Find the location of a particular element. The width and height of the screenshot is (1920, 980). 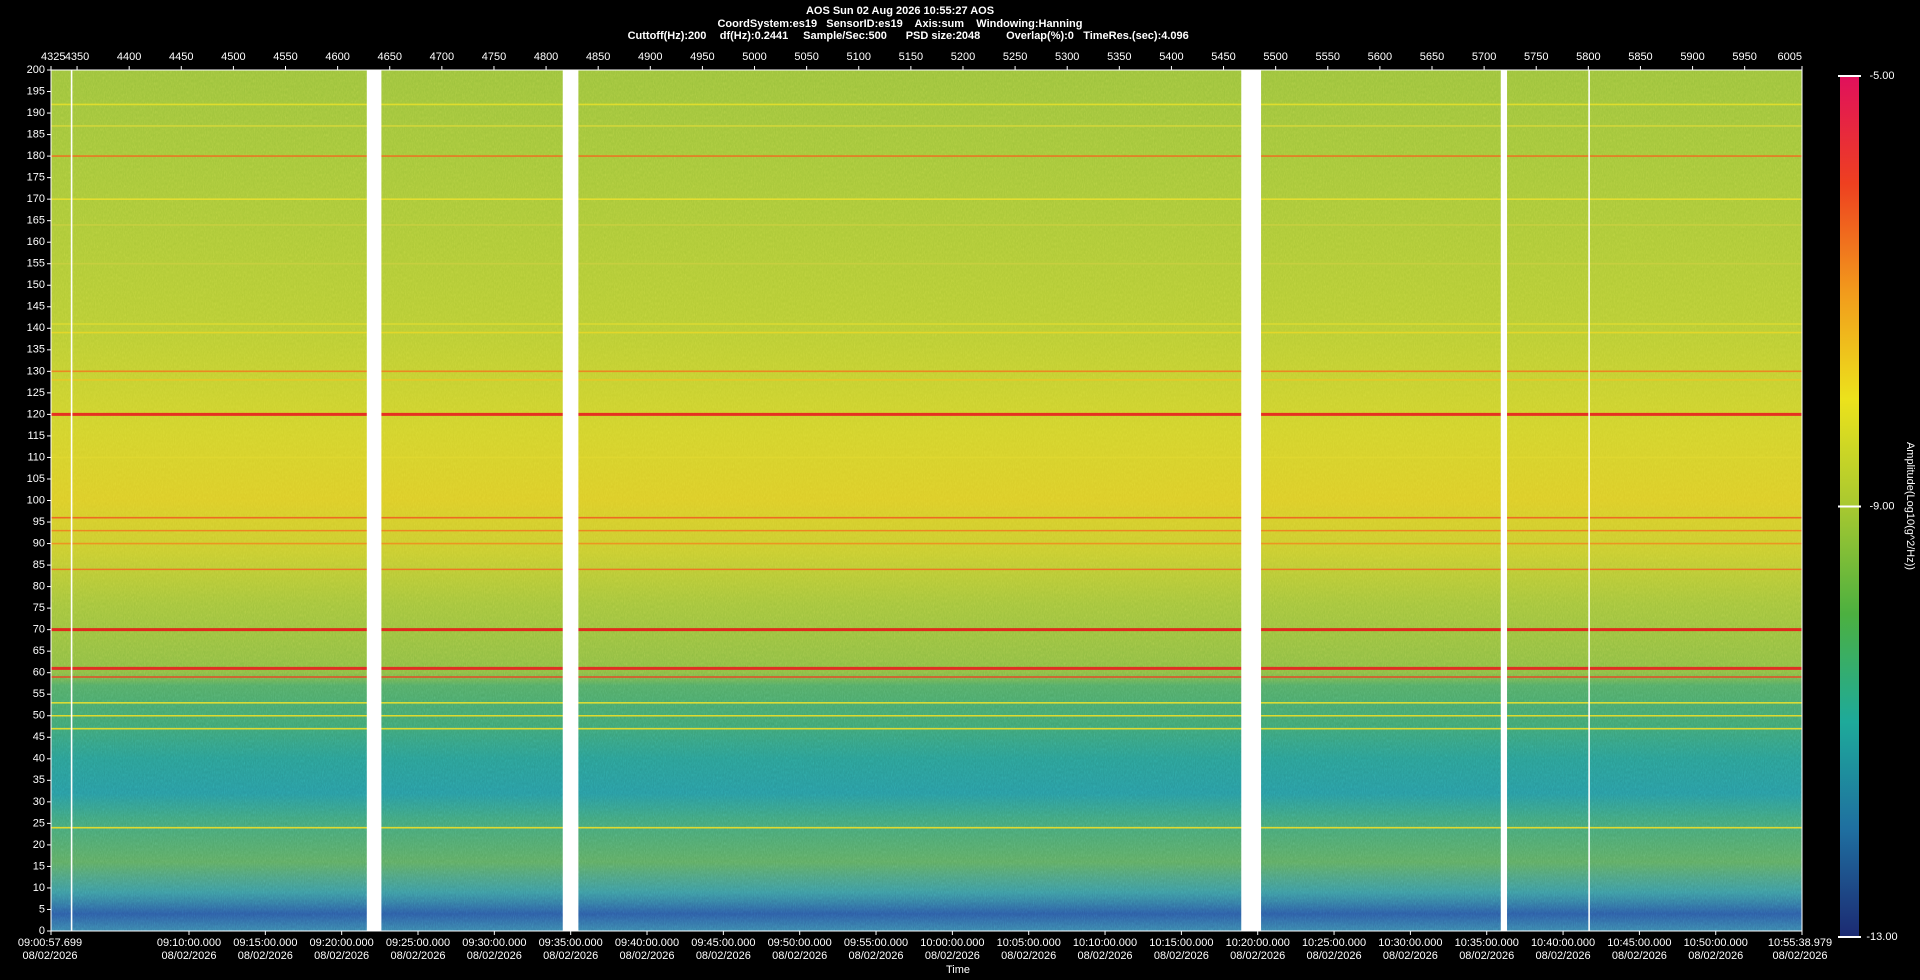

time-tick-label: 10:55:38.979 is located at coordinates (1800, 943).